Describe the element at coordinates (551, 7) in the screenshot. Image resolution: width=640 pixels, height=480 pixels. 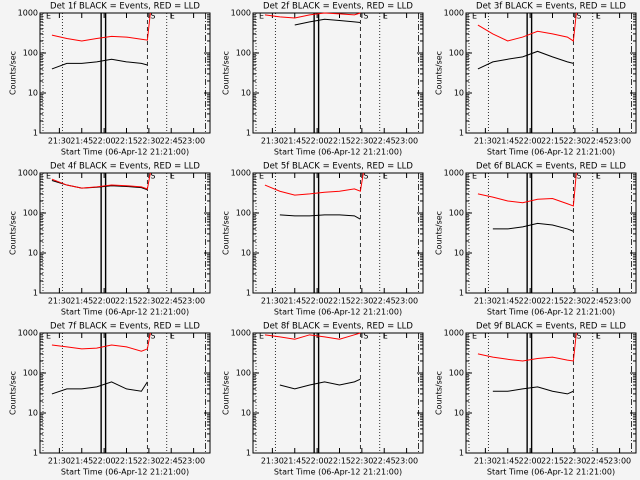
I see `chart-title: Det 3f BLACK = Events, RED = LLD` at that location.